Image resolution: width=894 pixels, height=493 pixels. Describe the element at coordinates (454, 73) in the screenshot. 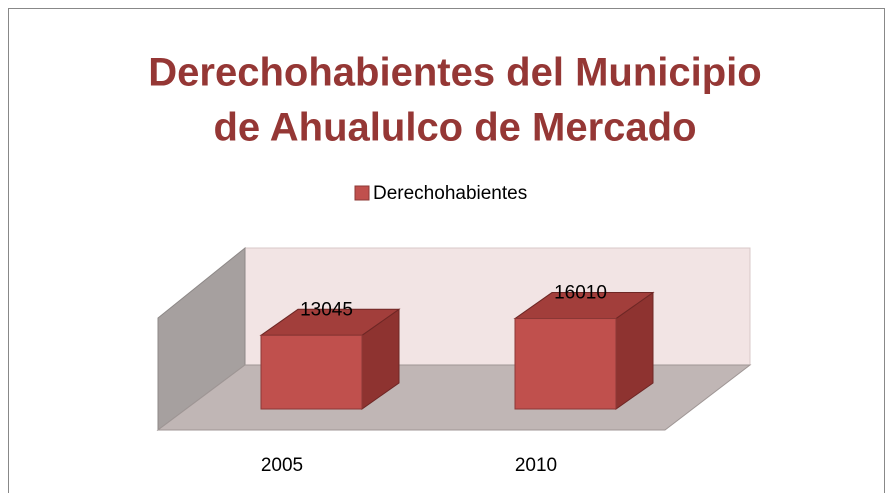

I see `chart-title: Derechohabientes del Municipio` at that location.